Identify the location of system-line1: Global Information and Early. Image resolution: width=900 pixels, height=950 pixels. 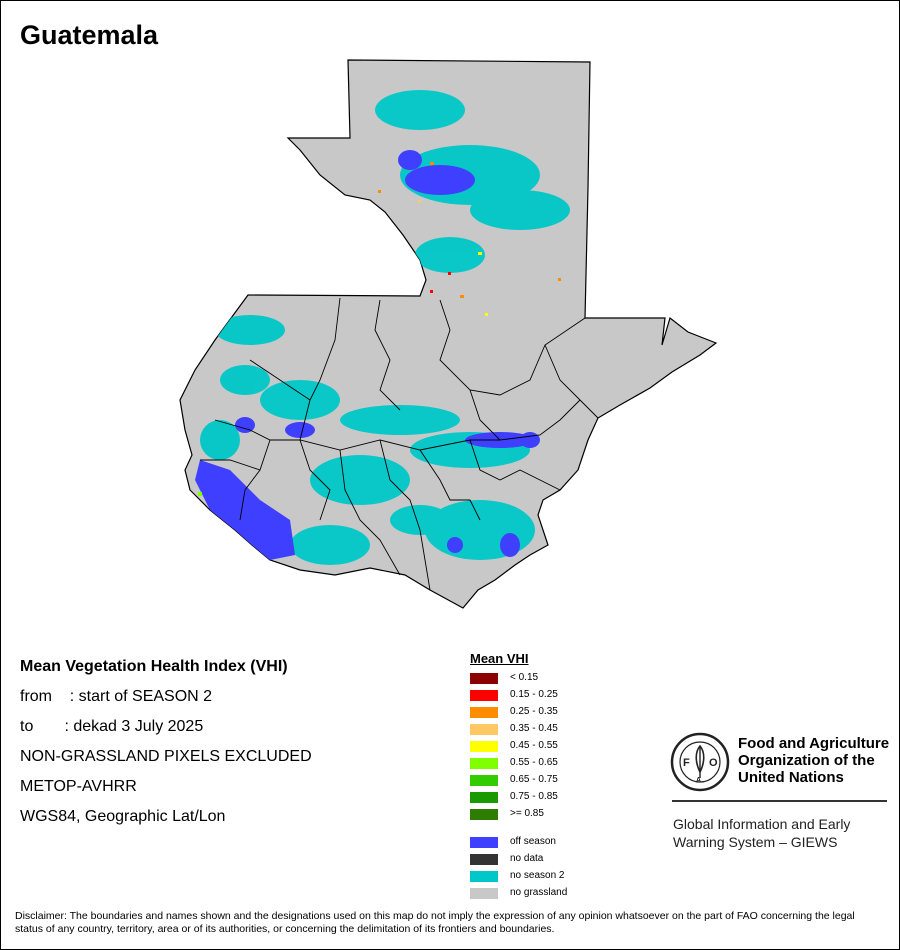
(762, 824).